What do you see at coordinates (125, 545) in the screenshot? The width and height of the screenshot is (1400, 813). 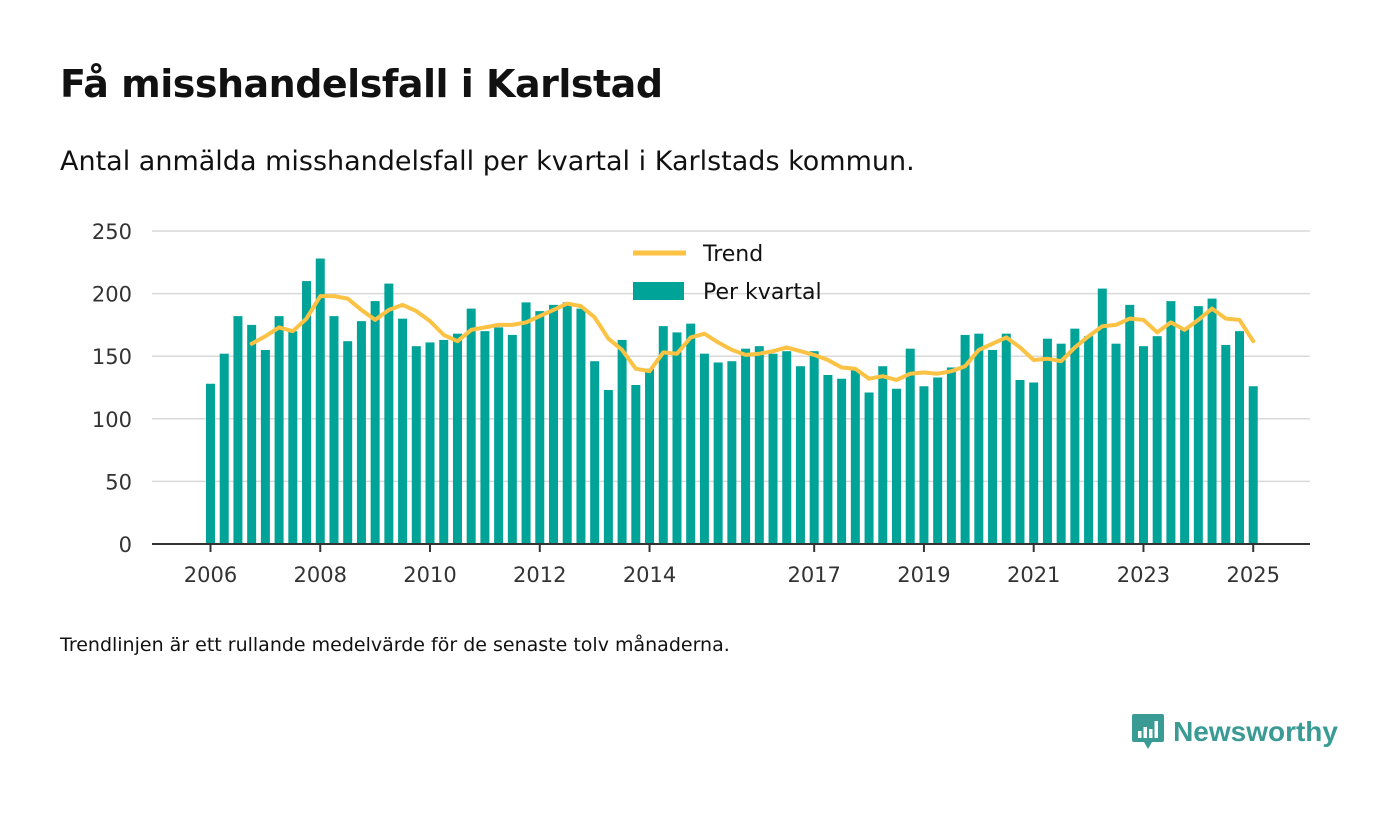 I see `y-tick-label: 0` at bounding box center [125, 545].